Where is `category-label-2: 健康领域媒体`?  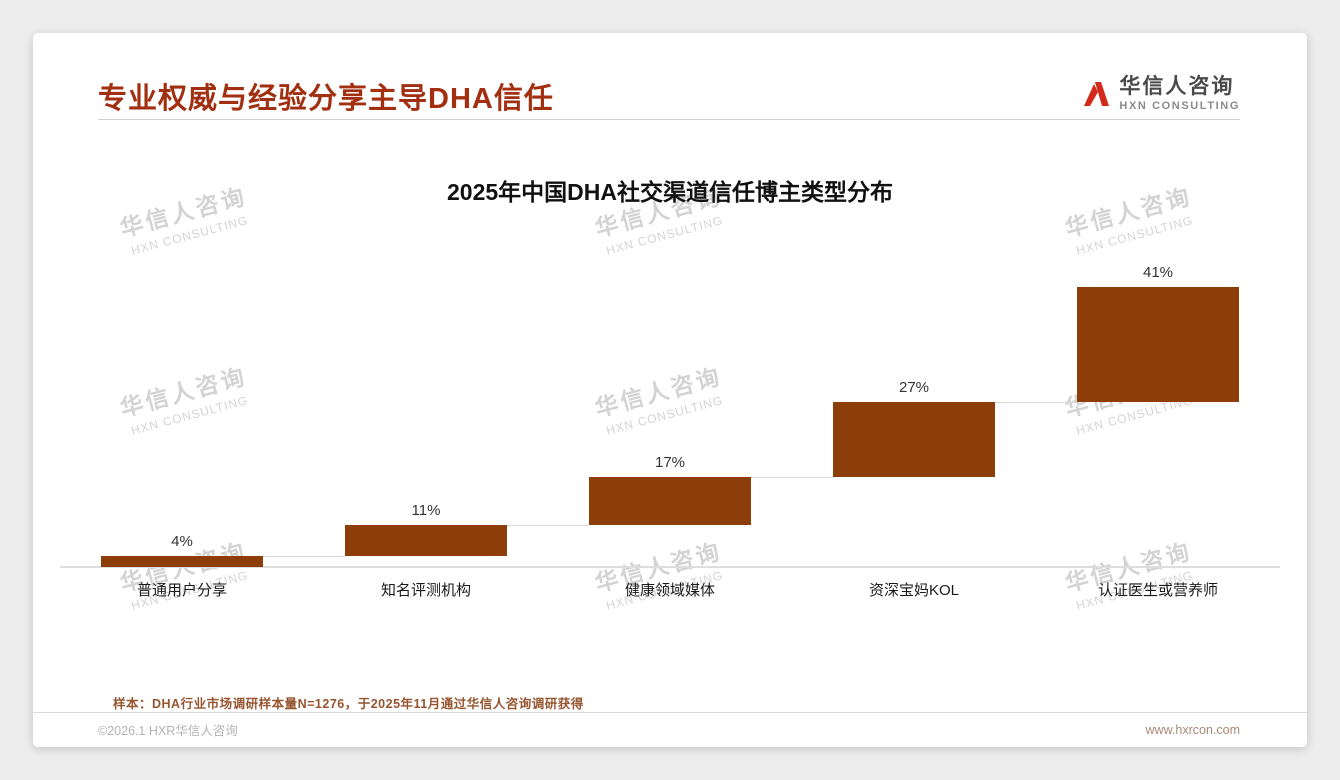 category-label-2: 健康领域媒体 is located at coordinates (669, 590).